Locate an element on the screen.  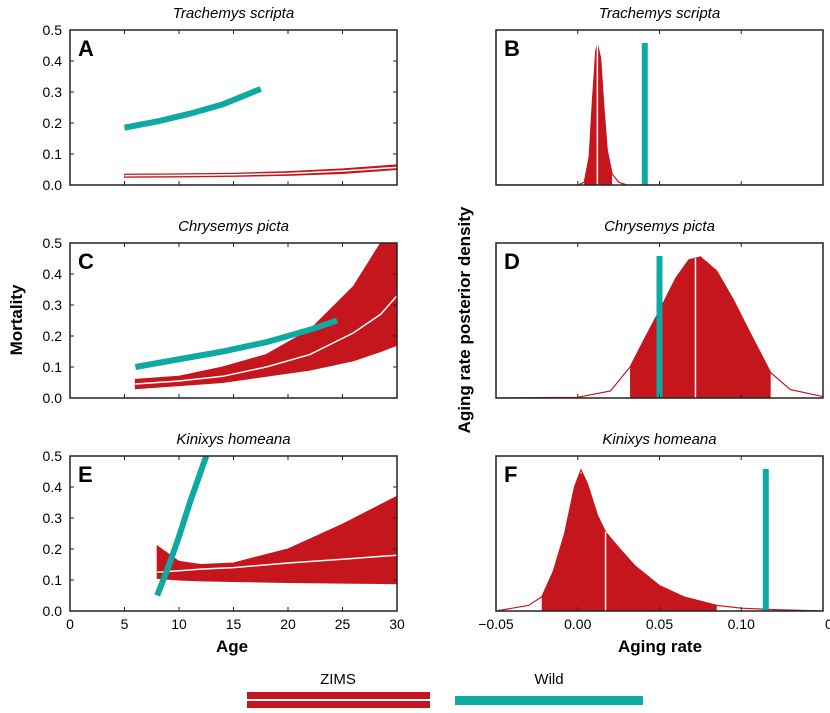
x-tick-label: 25 is located at coordinates (343, 624).